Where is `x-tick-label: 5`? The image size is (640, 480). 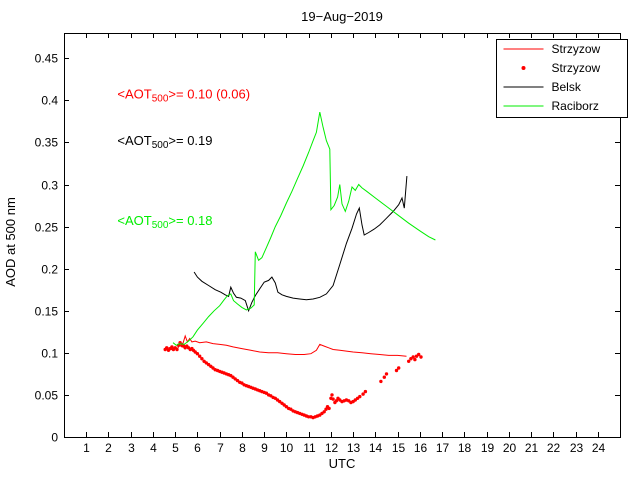
x-tick-label: 5 is located at coordinates (175, 448).